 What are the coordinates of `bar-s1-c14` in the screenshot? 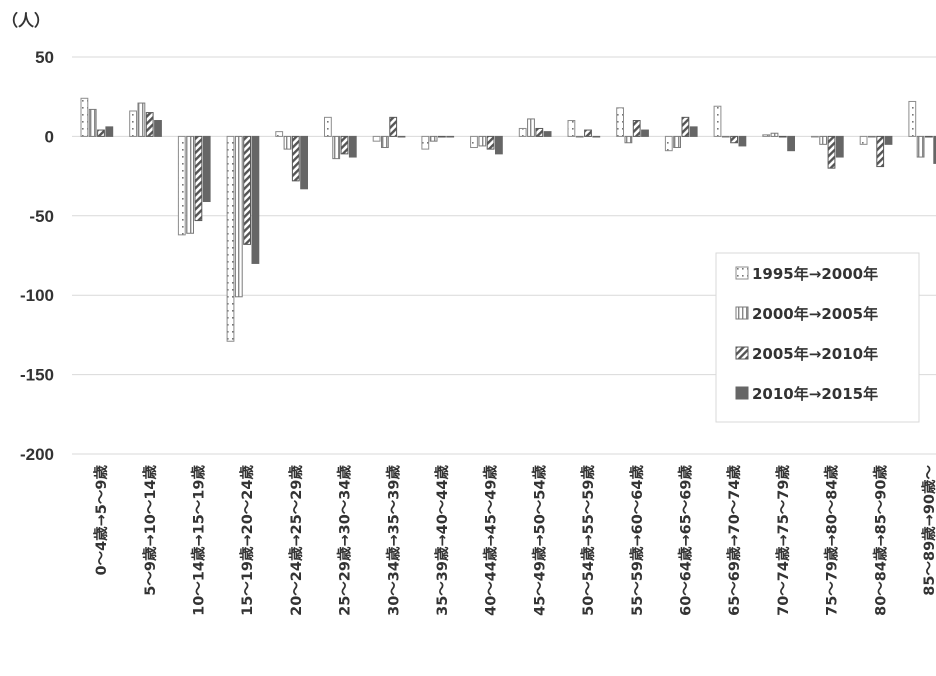 It's located at (717, 121).